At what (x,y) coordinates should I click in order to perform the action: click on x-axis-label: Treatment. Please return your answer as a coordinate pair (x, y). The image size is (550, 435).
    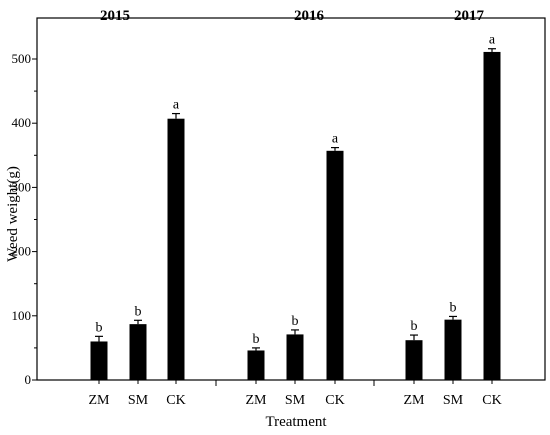
    Looking at the image, I should click on (296, 422).